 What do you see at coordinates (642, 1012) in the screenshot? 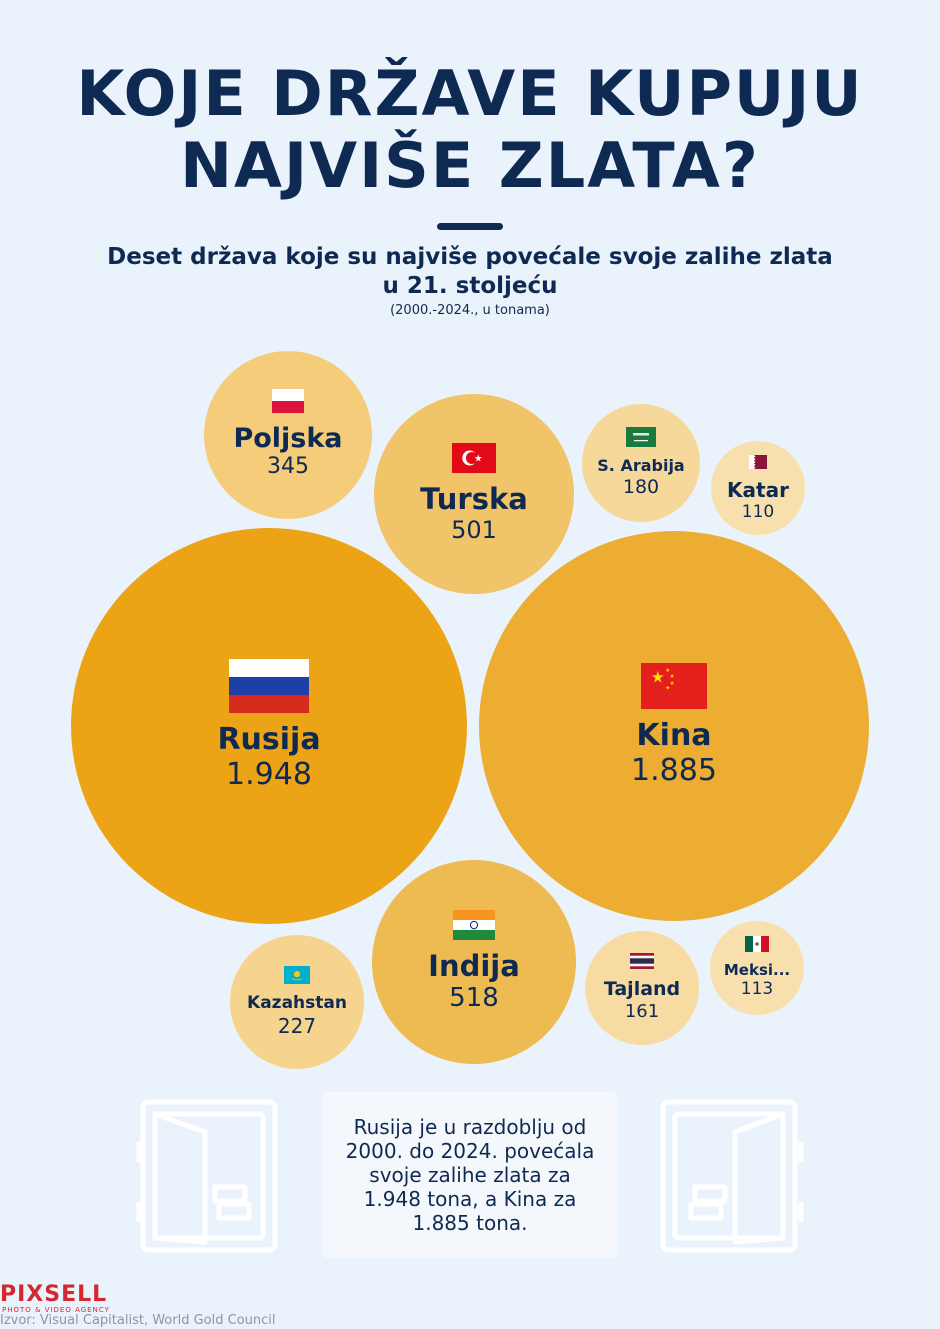
I see `bubble-value-label: 161` at bounding box center [642, 1012].